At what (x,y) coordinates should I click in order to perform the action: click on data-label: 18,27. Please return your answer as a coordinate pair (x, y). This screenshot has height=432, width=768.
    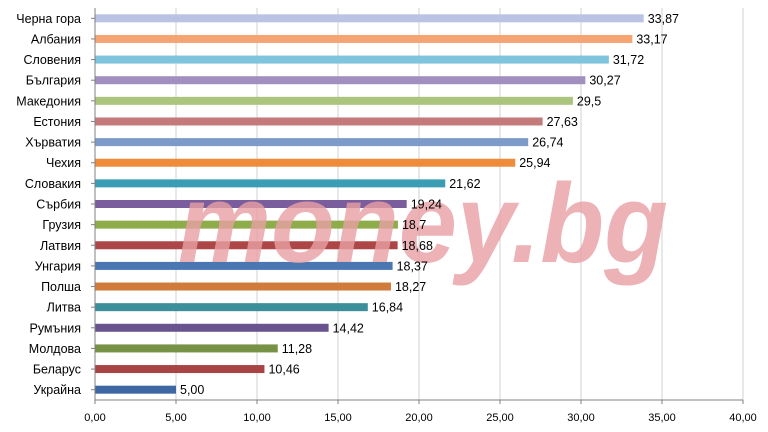
    Looking at the image, I should click on (410, 287).